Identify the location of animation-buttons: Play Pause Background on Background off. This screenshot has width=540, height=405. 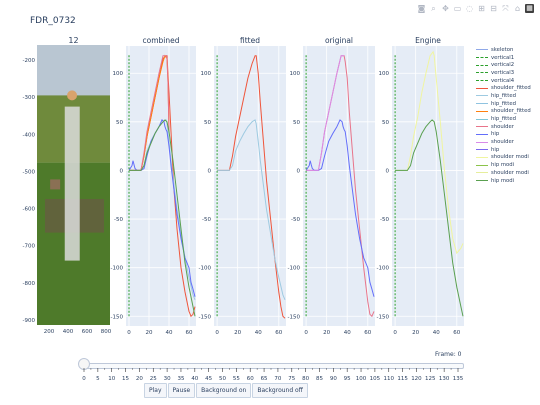
(226, 390).